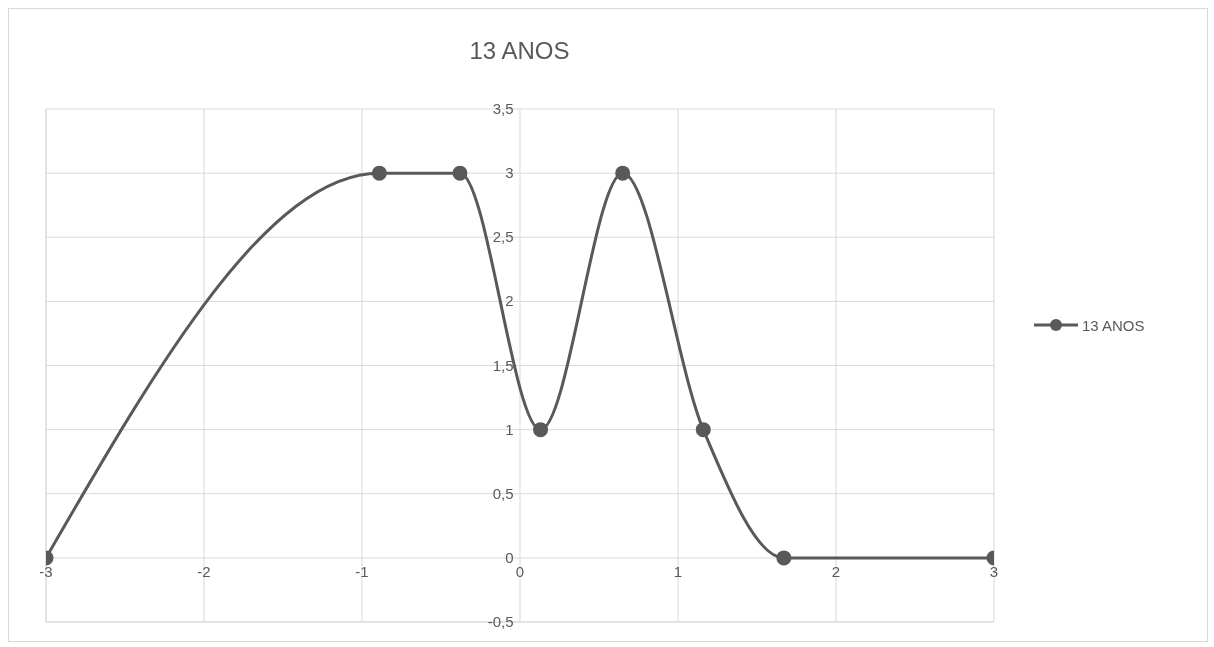 This screenshot has height=647, width=1214. Describe the element at coordinates (509, 301) in the screenshot. I see `y-tick-label: 2` at that location.